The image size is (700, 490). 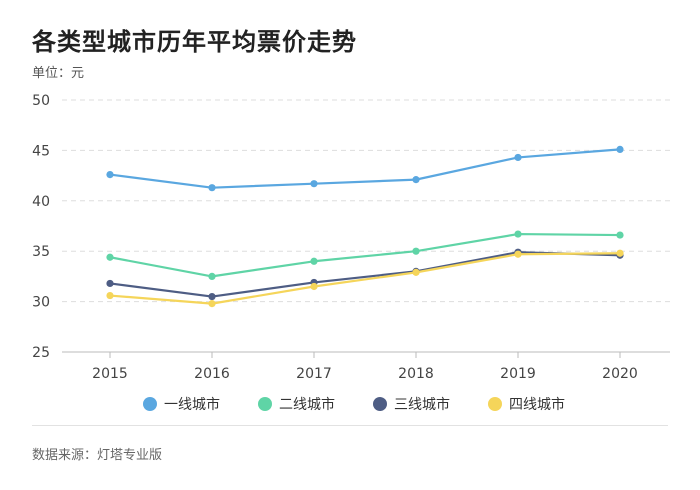 What do you see at coordinates (212, 276) in the screenshot?
I see `data-point-s2-2016` at bounding box center [212, 276].